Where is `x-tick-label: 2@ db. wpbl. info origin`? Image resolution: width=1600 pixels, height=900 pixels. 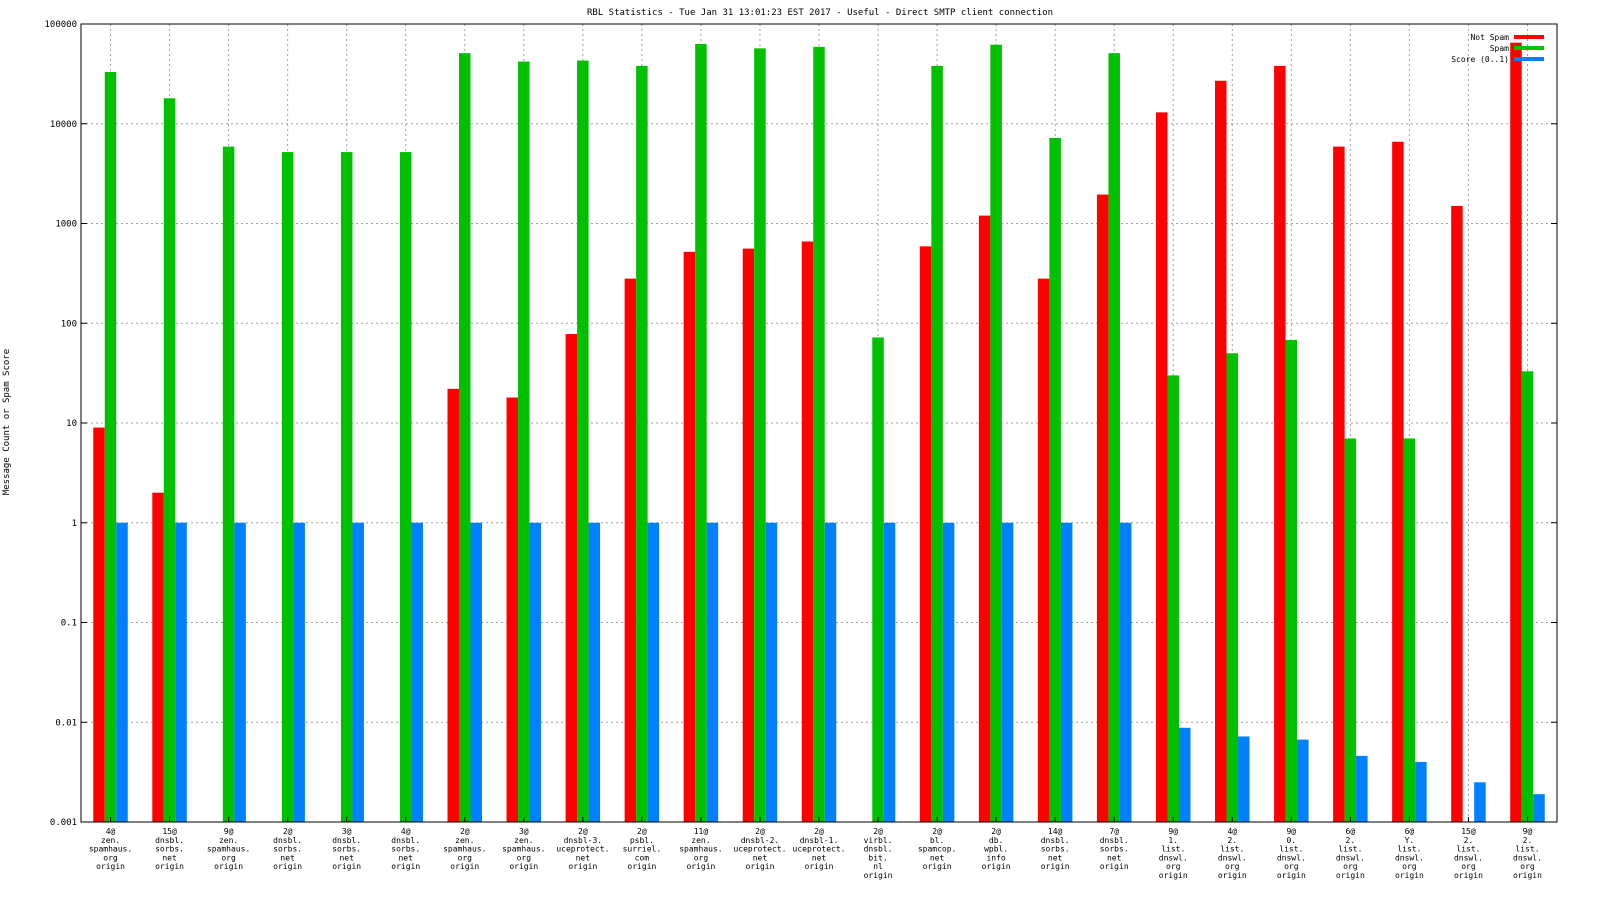
x-tick-label: 2@ db. wpbl. info origin is located at coordinates (996, 849).